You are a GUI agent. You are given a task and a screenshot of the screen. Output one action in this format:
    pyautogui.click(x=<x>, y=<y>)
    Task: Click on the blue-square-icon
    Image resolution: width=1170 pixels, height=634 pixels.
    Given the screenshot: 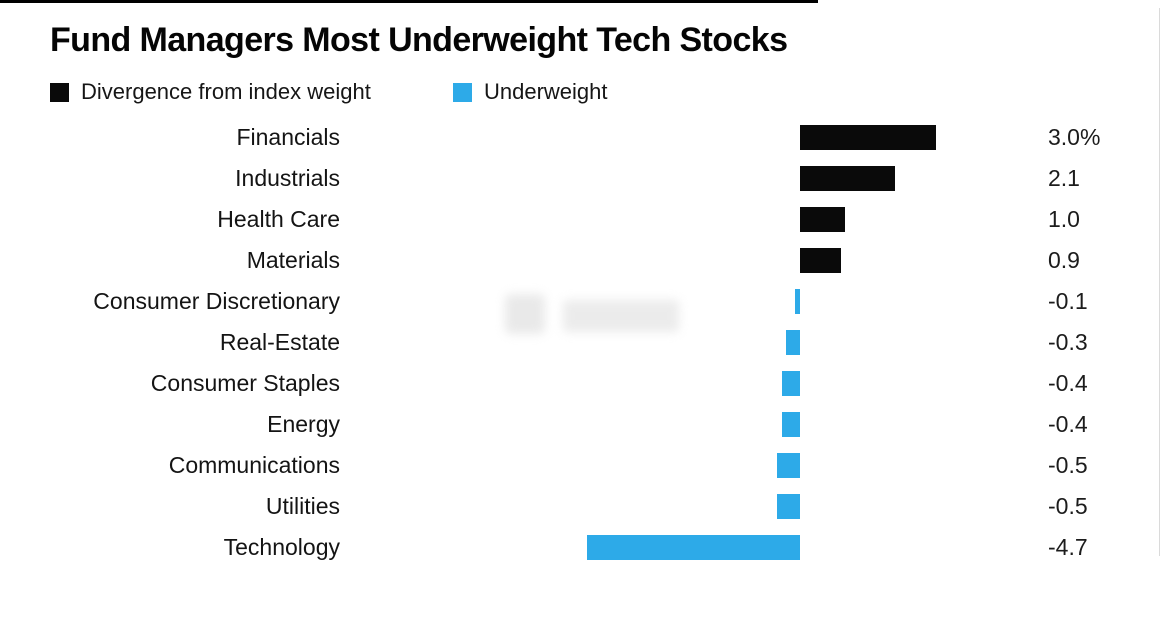 What is the action you would take?
    pyautogui.click(x=462, y=92)
    